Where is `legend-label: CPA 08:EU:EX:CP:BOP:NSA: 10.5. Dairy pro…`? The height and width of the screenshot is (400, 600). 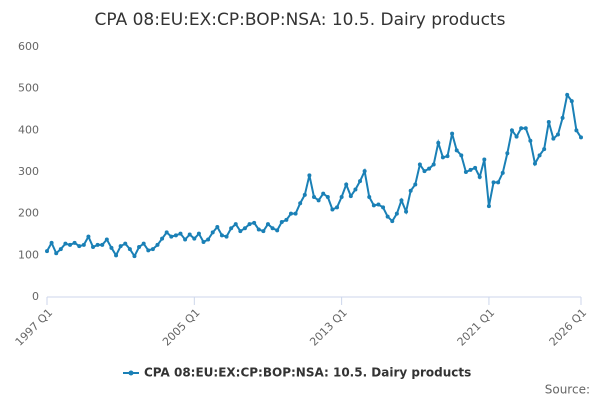 legend-label: CPA 08:EU:EX:CP:BOP:NSA: 10.5. Dairy pro… is located at coordinates (307, 373).